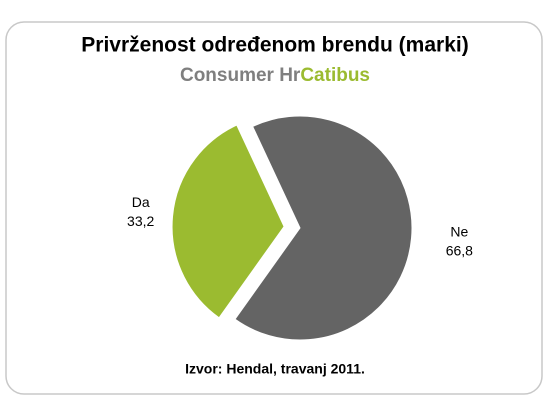 The height and width of the screenshot is (420, 550). Describe the element at coordinates (459, 231) in the screenshot. I see `slice-label: Ne` at that location.